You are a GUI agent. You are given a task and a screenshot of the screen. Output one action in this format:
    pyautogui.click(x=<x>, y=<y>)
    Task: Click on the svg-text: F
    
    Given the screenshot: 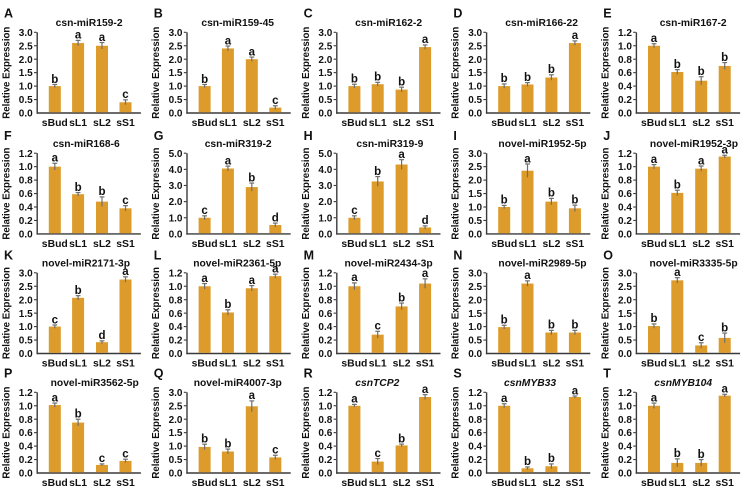 What is the action you would take?
    pyautogui.click(x=8, y=136)
    